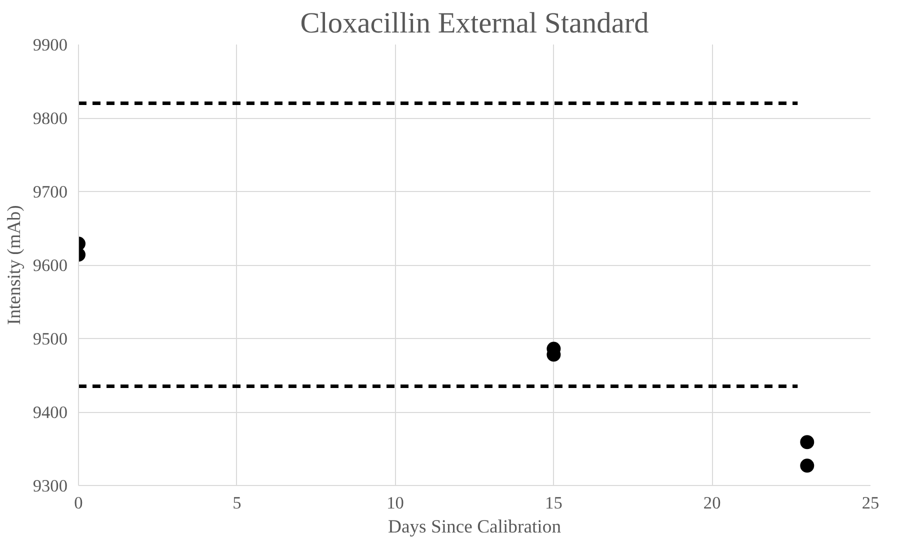 The image size is (906, 548). Describe the element at coordinates (553, 503) in the screenshot. I see `x-tick-label: 15` at that location.